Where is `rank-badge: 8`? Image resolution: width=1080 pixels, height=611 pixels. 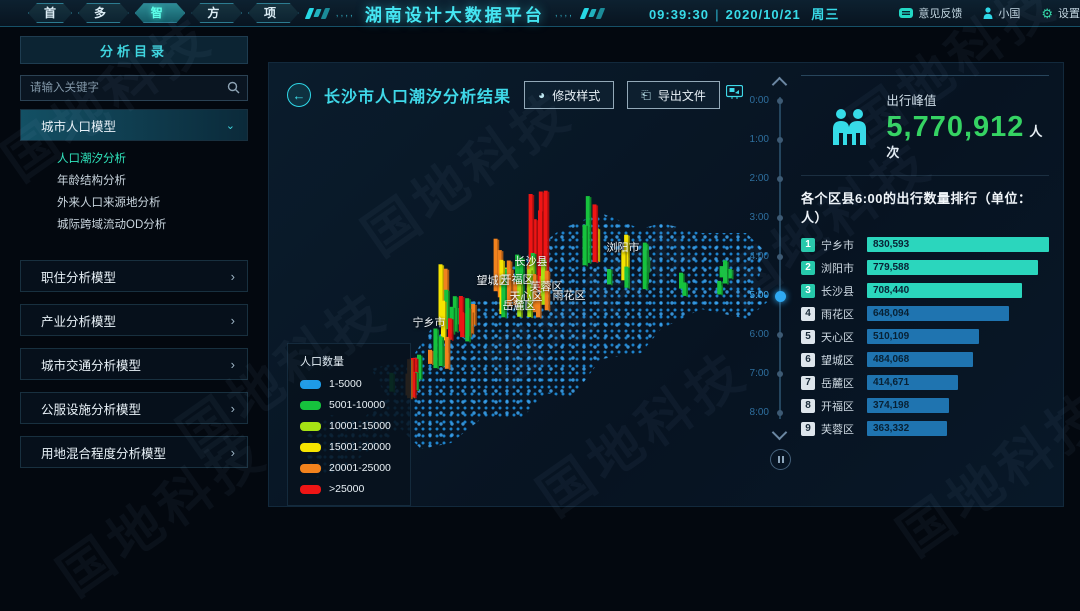
rank-badge: 8 is located at coordinates (808, 405).